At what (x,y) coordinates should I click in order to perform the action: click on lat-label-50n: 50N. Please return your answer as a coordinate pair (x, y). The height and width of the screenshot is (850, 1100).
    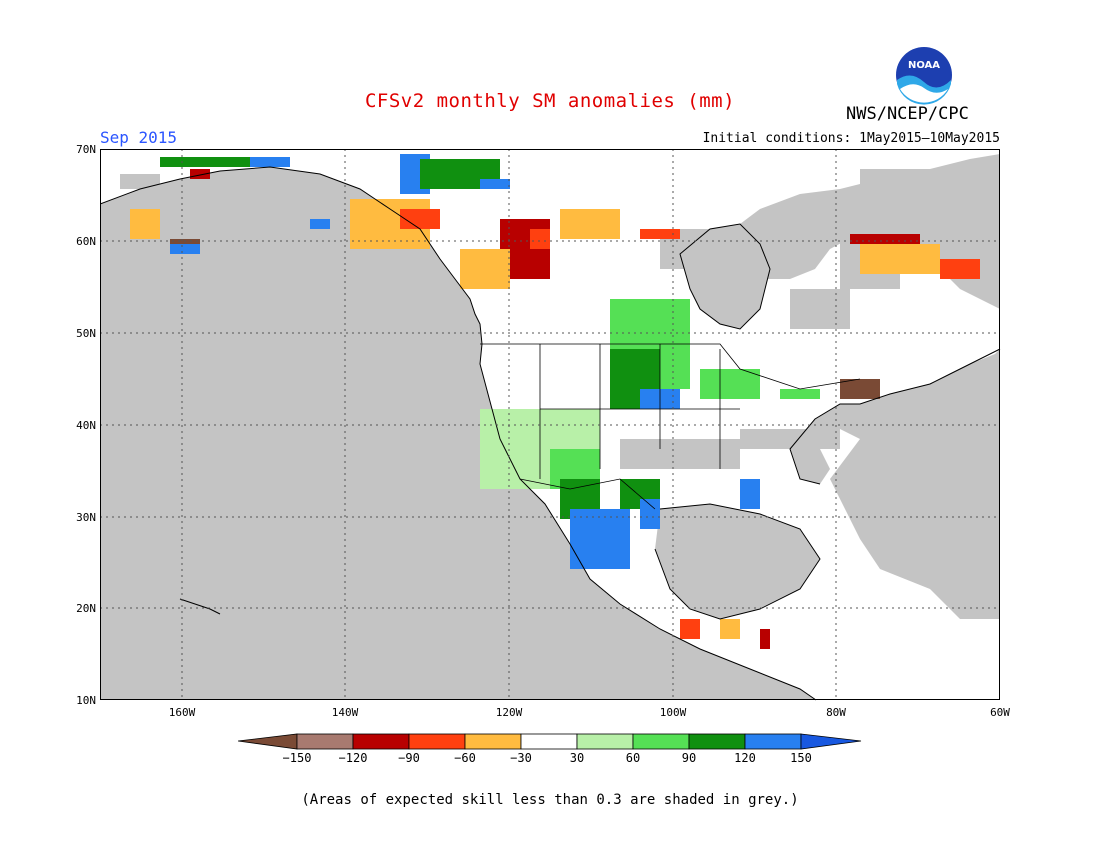
    Looking at the image, I should click on (86, 333).